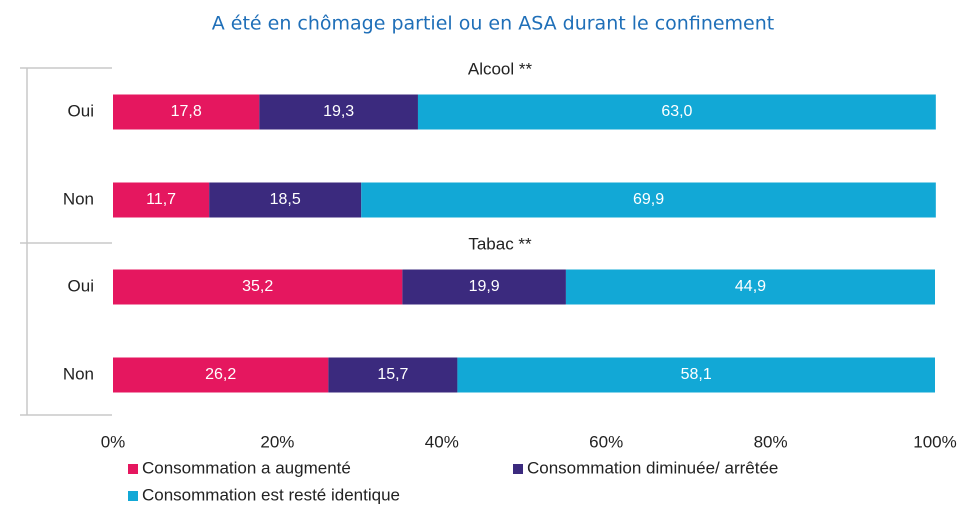  I want to click on value-label: 19,9, so click(484, 286).